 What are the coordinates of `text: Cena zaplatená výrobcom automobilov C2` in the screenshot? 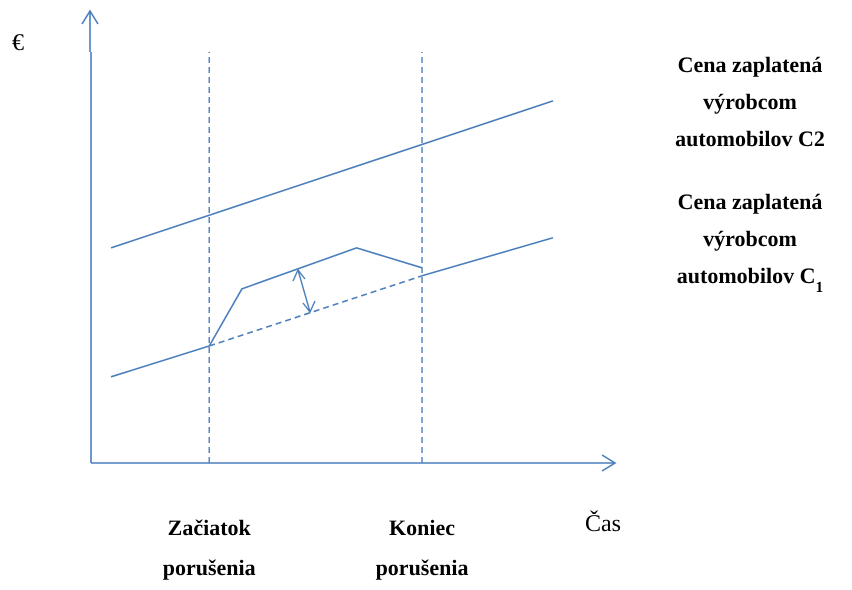 It's located at (750, 101).